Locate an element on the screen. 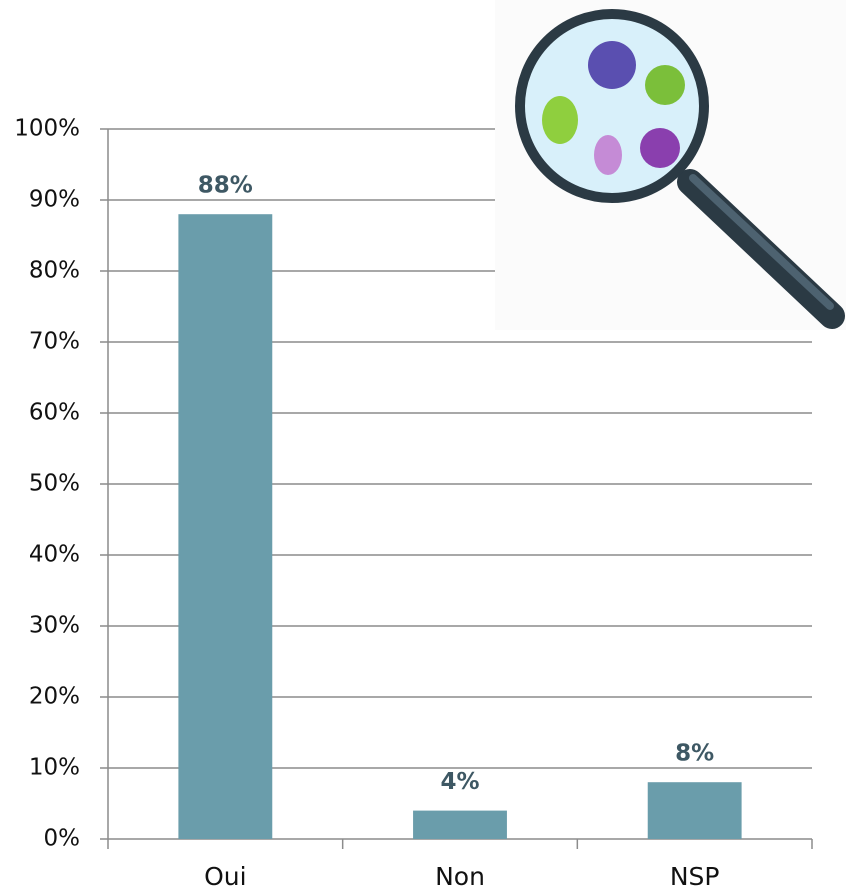 This screenshot has width=846, height=893. y-tick-label: 40% is located at coordinates (54, 555).